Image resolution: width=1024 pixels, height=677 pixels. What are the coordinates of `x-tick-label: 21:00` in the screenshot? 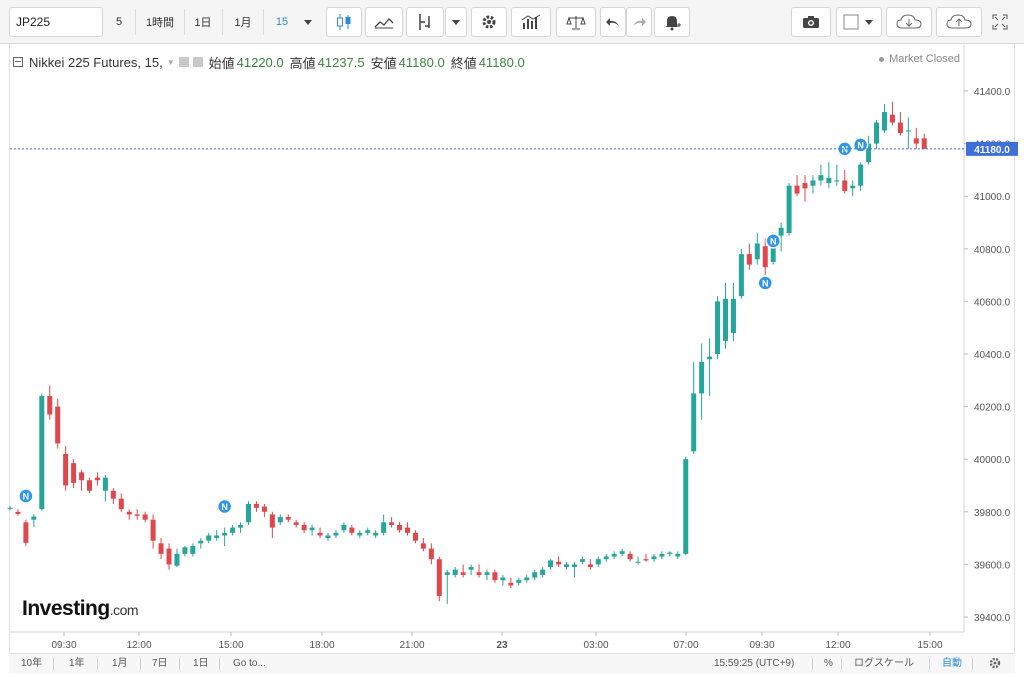 It's located at (411, 645).